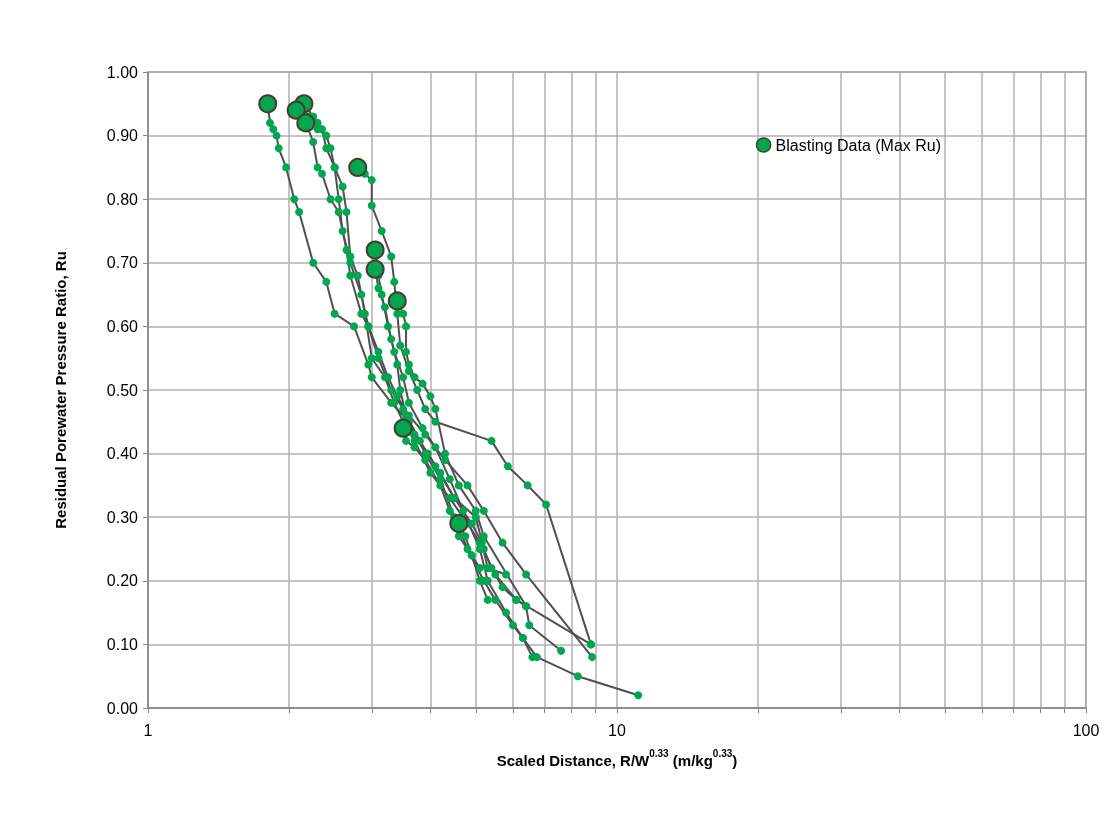 The width and height of the screenshot is (1117, 821). What do you see at coordinates (1086, 730) in the screenshot?
I see `x-tick-label: 100` at bounding box center [1086, 730].